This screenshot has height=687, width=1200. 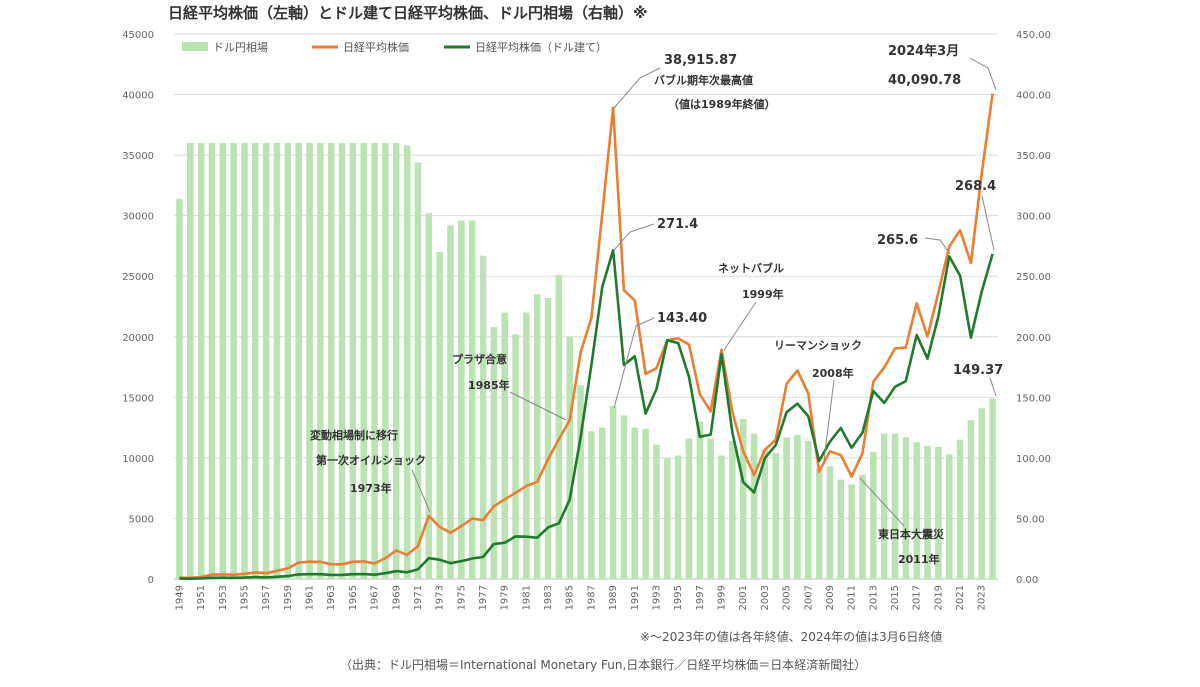 What do you see at coordinates (1033, 277) in the screenshot?
I see `right-tick-label: 250.00` at bounding box center [1033, 277].